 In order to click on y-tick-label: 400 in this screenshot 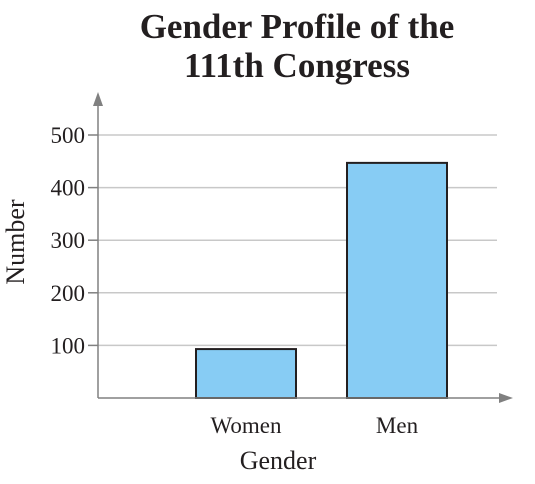, I will do `click(68, 188)`.